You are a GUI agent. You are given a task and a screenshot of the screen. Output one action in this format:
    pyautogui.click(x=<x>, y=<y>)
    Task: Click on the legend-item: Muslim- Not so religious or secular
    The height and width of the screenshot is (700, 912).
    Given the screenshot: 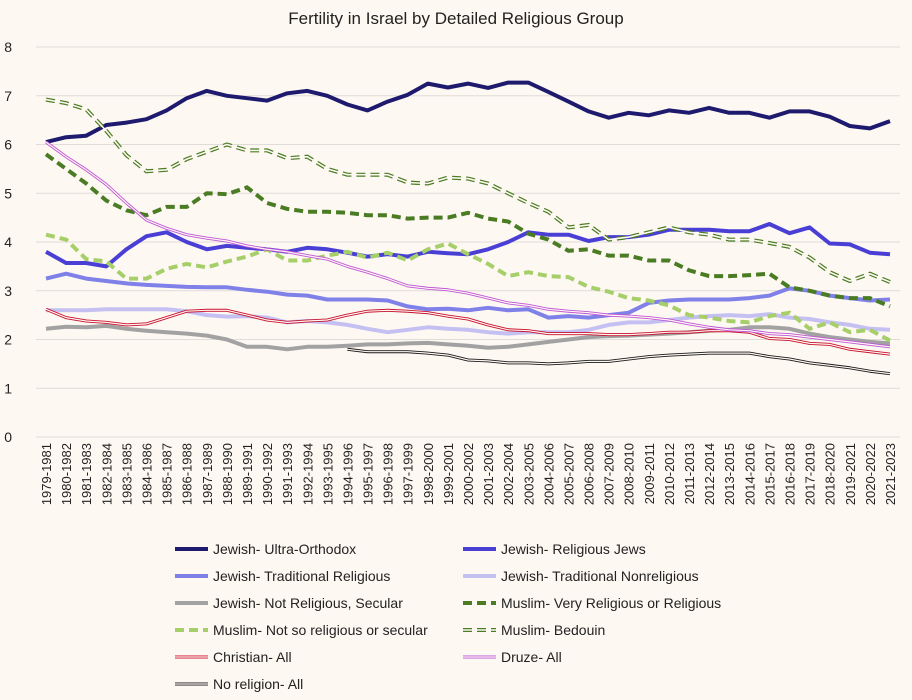 What is the action you would take?
    pyautogui.click(x=301, y=630)
    